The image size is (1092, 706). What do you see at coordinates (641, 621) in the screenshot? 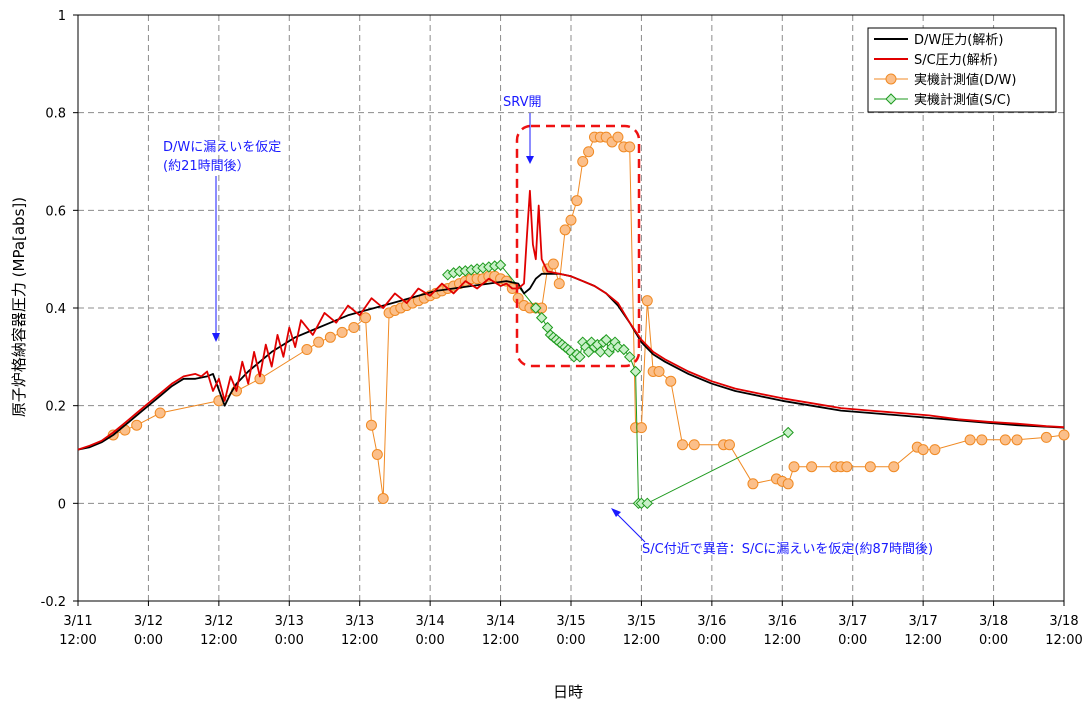
I see `x-tick-label-date: 3/15` at bounding box center [641, 621].